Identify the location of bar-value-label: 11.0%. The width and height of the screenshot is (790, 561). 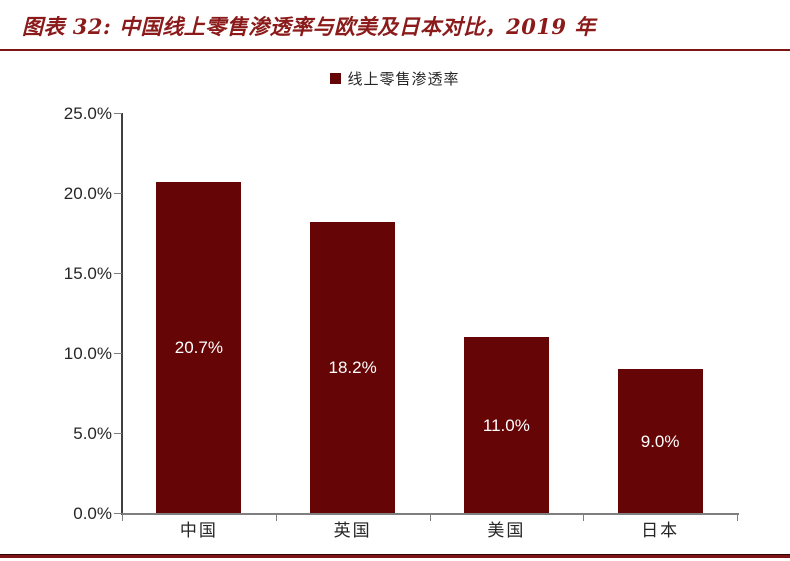
(506, 425).